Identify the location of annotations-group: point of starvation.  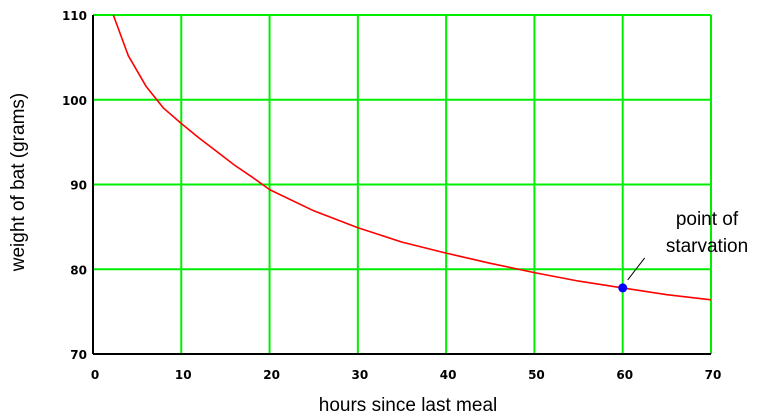
(687, 245).